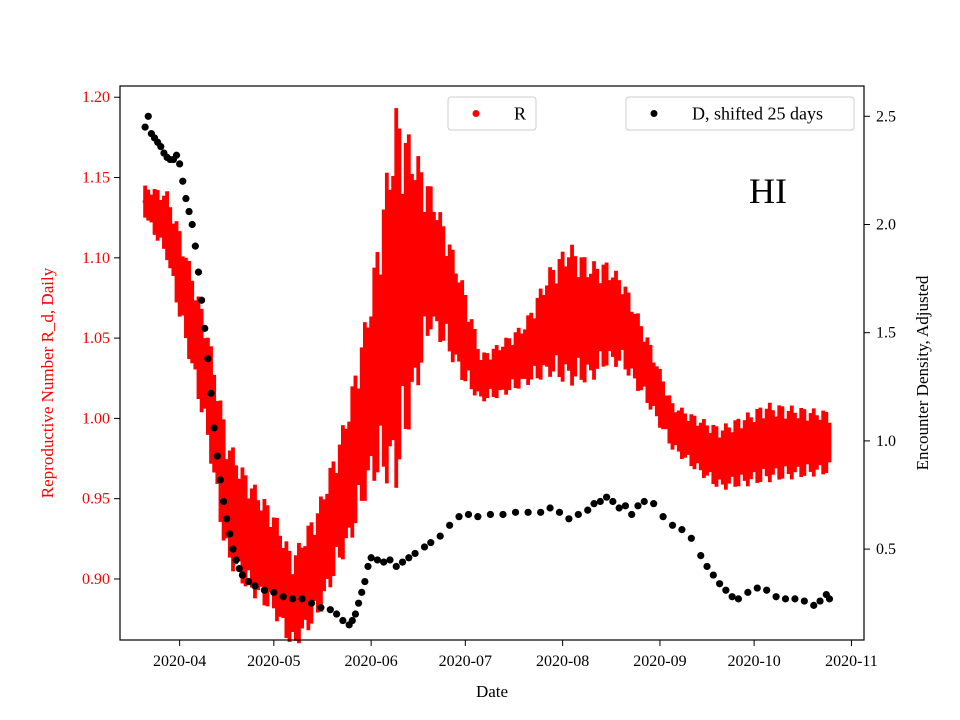  What do you see at coordinates (96, 178) in the screenshot?
I see `left-tick-label: 1.15` at bounding box center [96, 178].